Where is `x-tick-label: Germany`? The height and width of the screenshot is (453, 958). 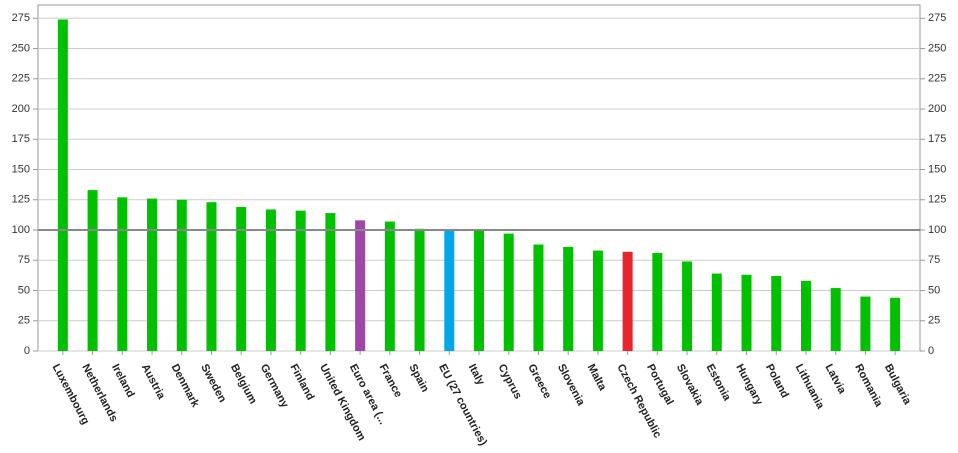
x-tick-label: Germany is located at coordinates (274, 386).